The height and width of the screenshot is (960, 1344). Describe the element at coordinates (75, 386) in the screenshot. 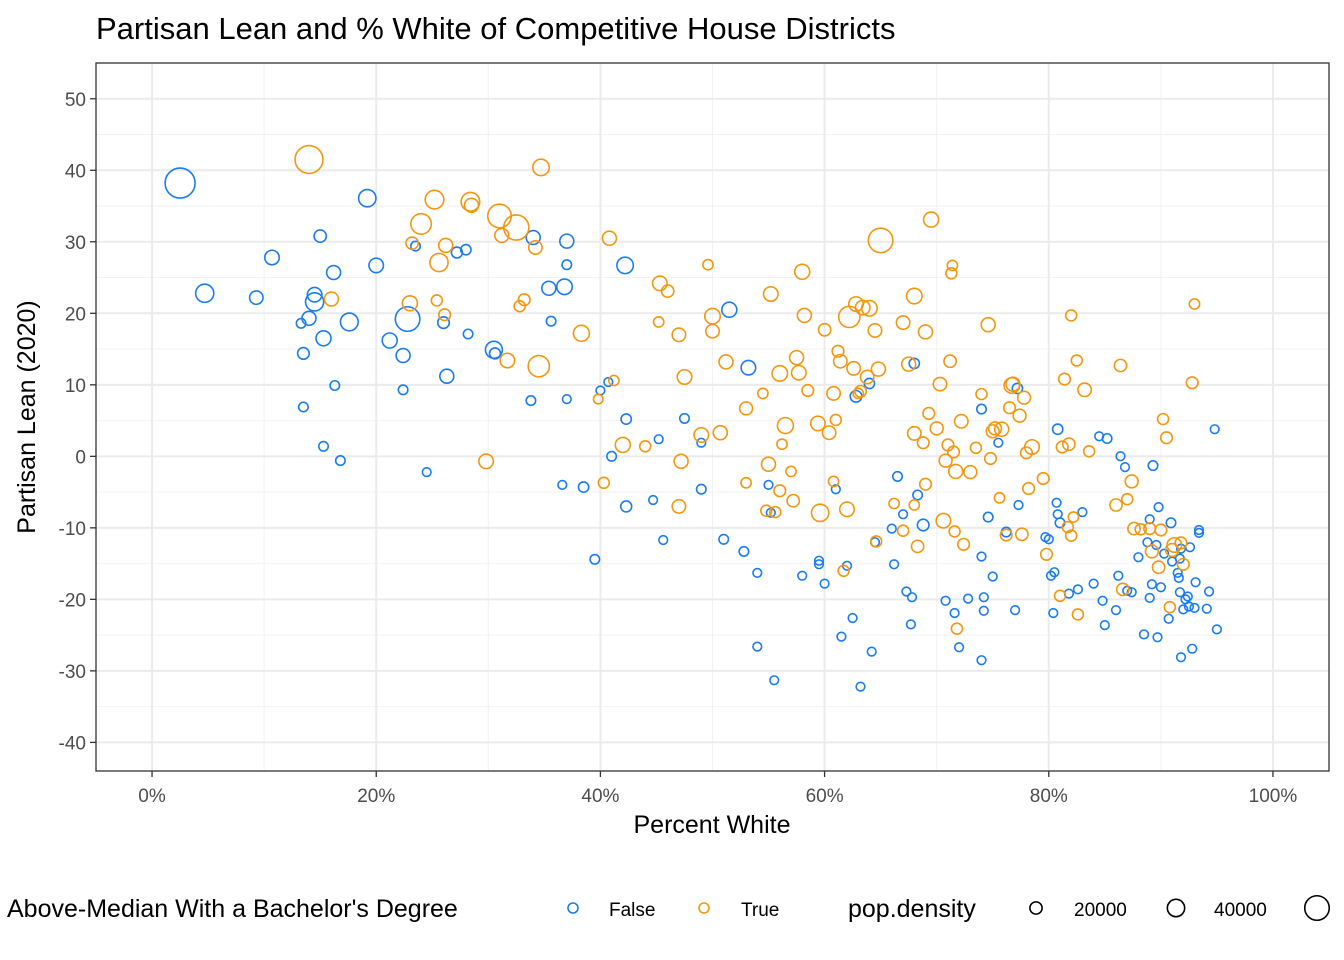

I see `y-tick-label: 10` at that location.